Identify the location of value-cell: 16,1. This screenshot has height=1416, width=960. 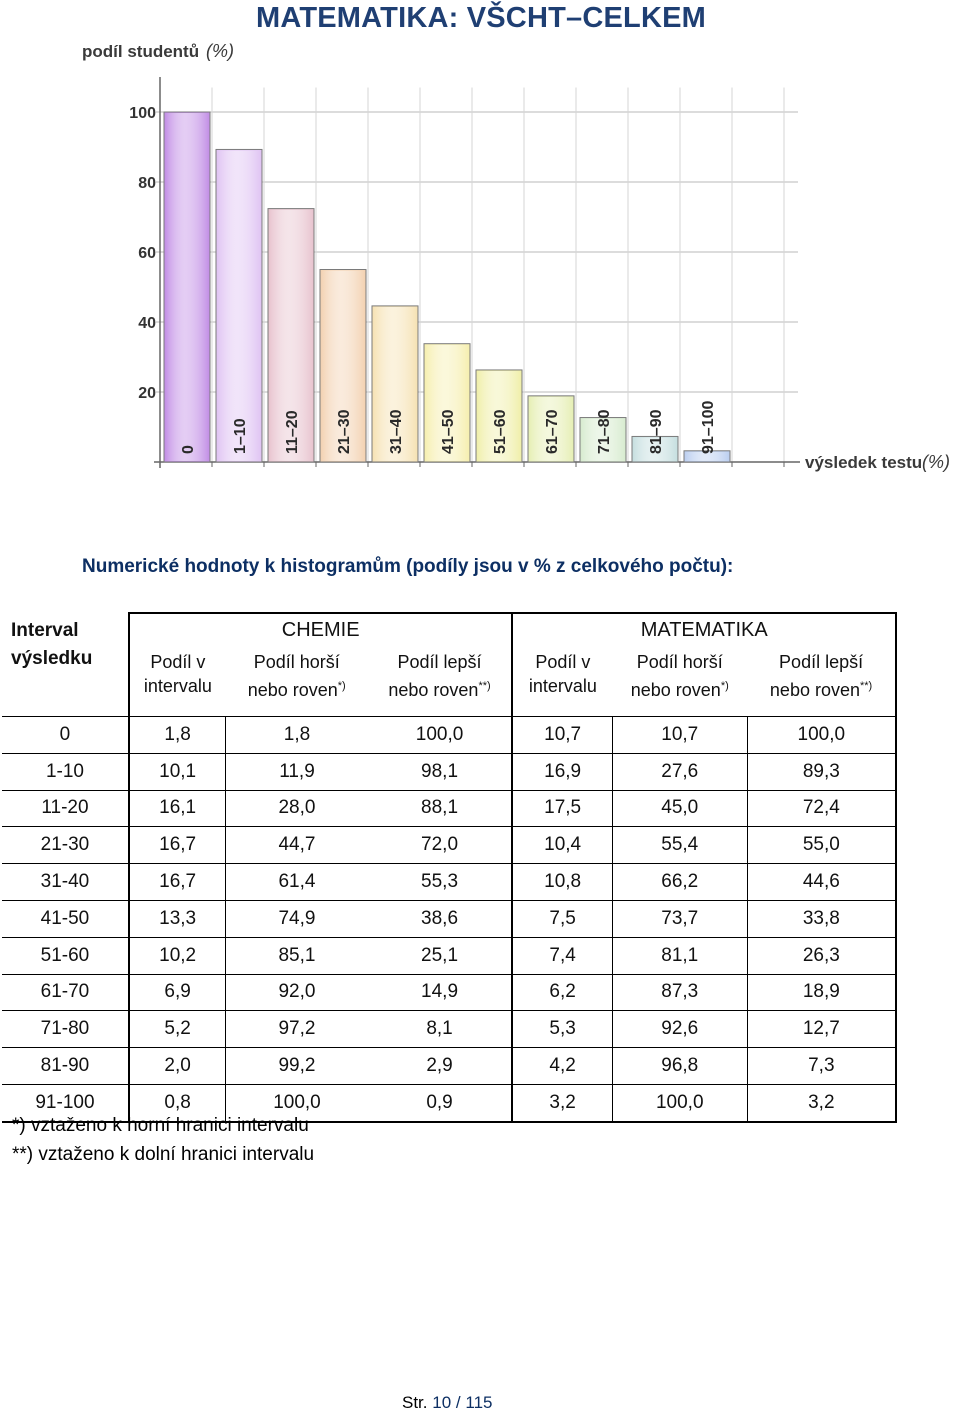
(177, 808).